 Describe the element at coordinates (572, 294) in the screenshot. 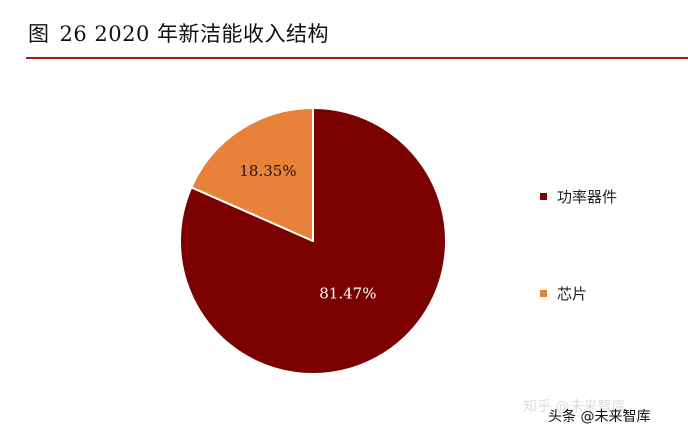

I see `legend-label-chips: 芯片` at that location.